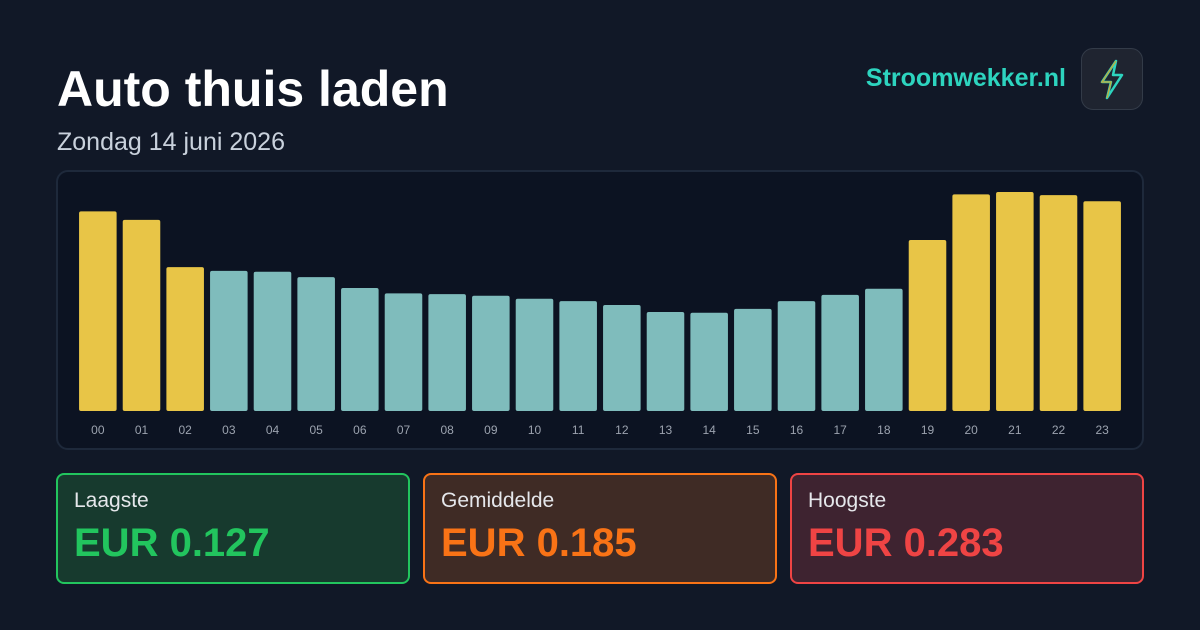  Describe the element at coordinates (797, 430) in the screenshot. I see `x-tick-label: 16` at that location.